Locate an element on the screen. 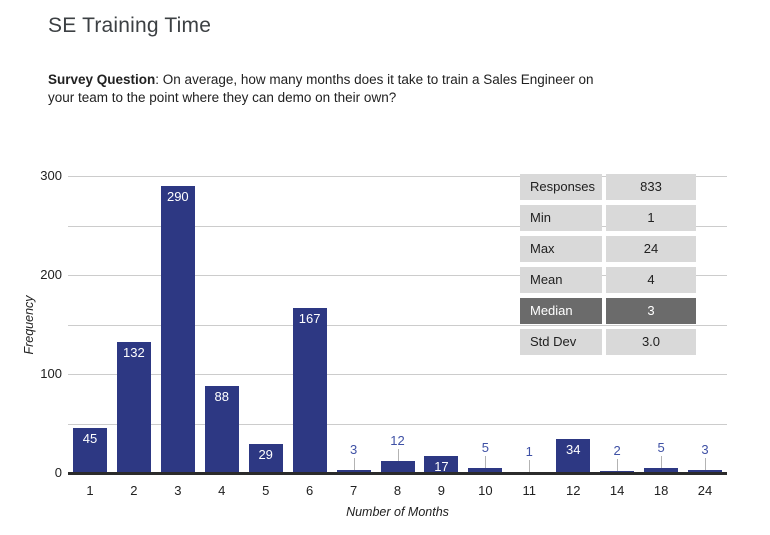 The image size is (770, 535). x-tick-label: 24 is located at coordinates (705, 490).